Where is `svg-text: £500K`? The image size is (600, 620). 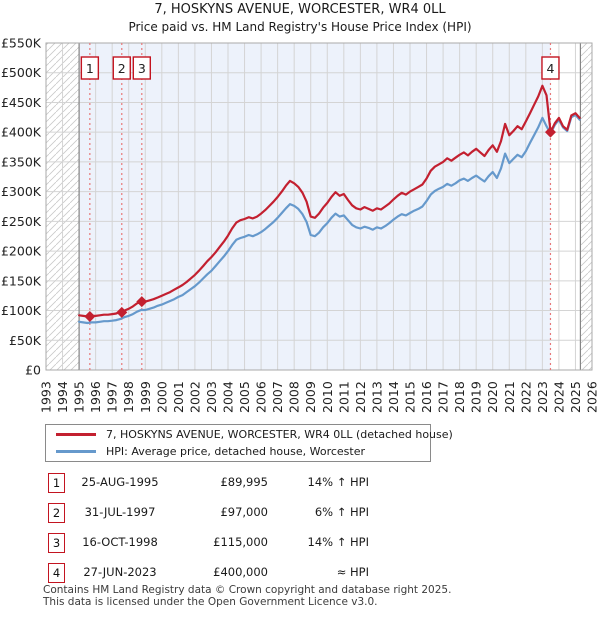
svg-text: £500K is located at coordinates (21, 72).